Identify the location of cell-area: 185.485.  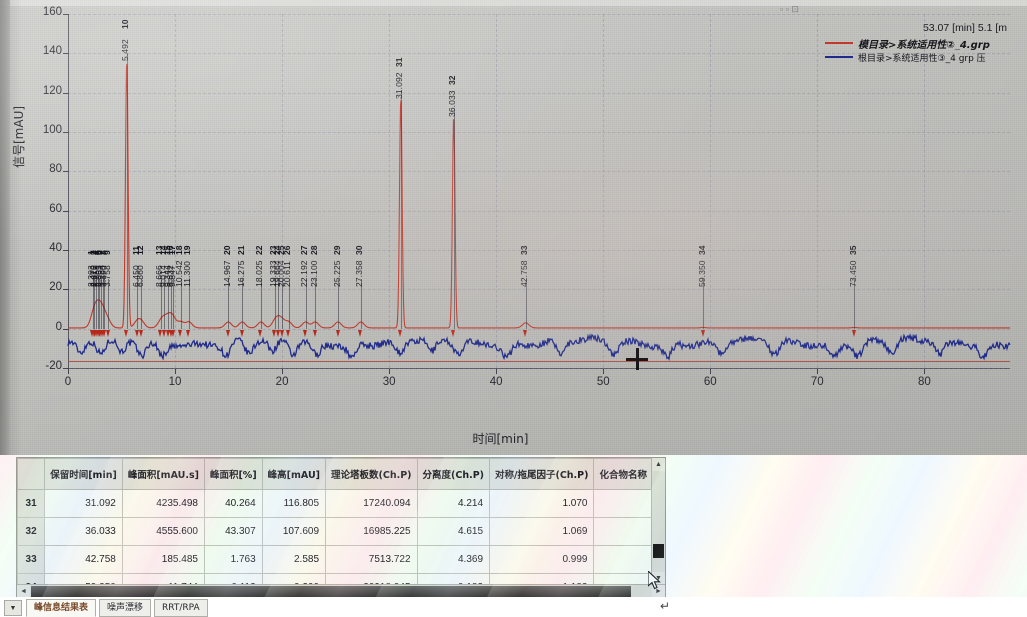
(163, 559).